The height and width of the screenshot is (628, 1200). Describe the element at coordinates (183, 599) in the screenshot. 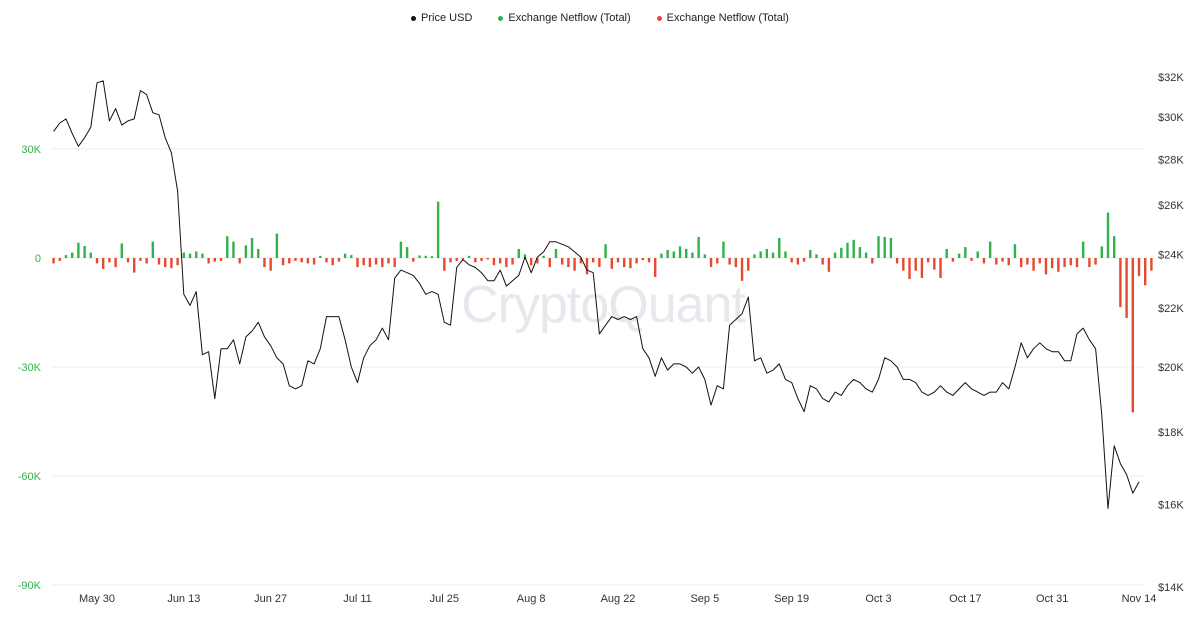

I see `x-tick-label: Jun 13` at that location.